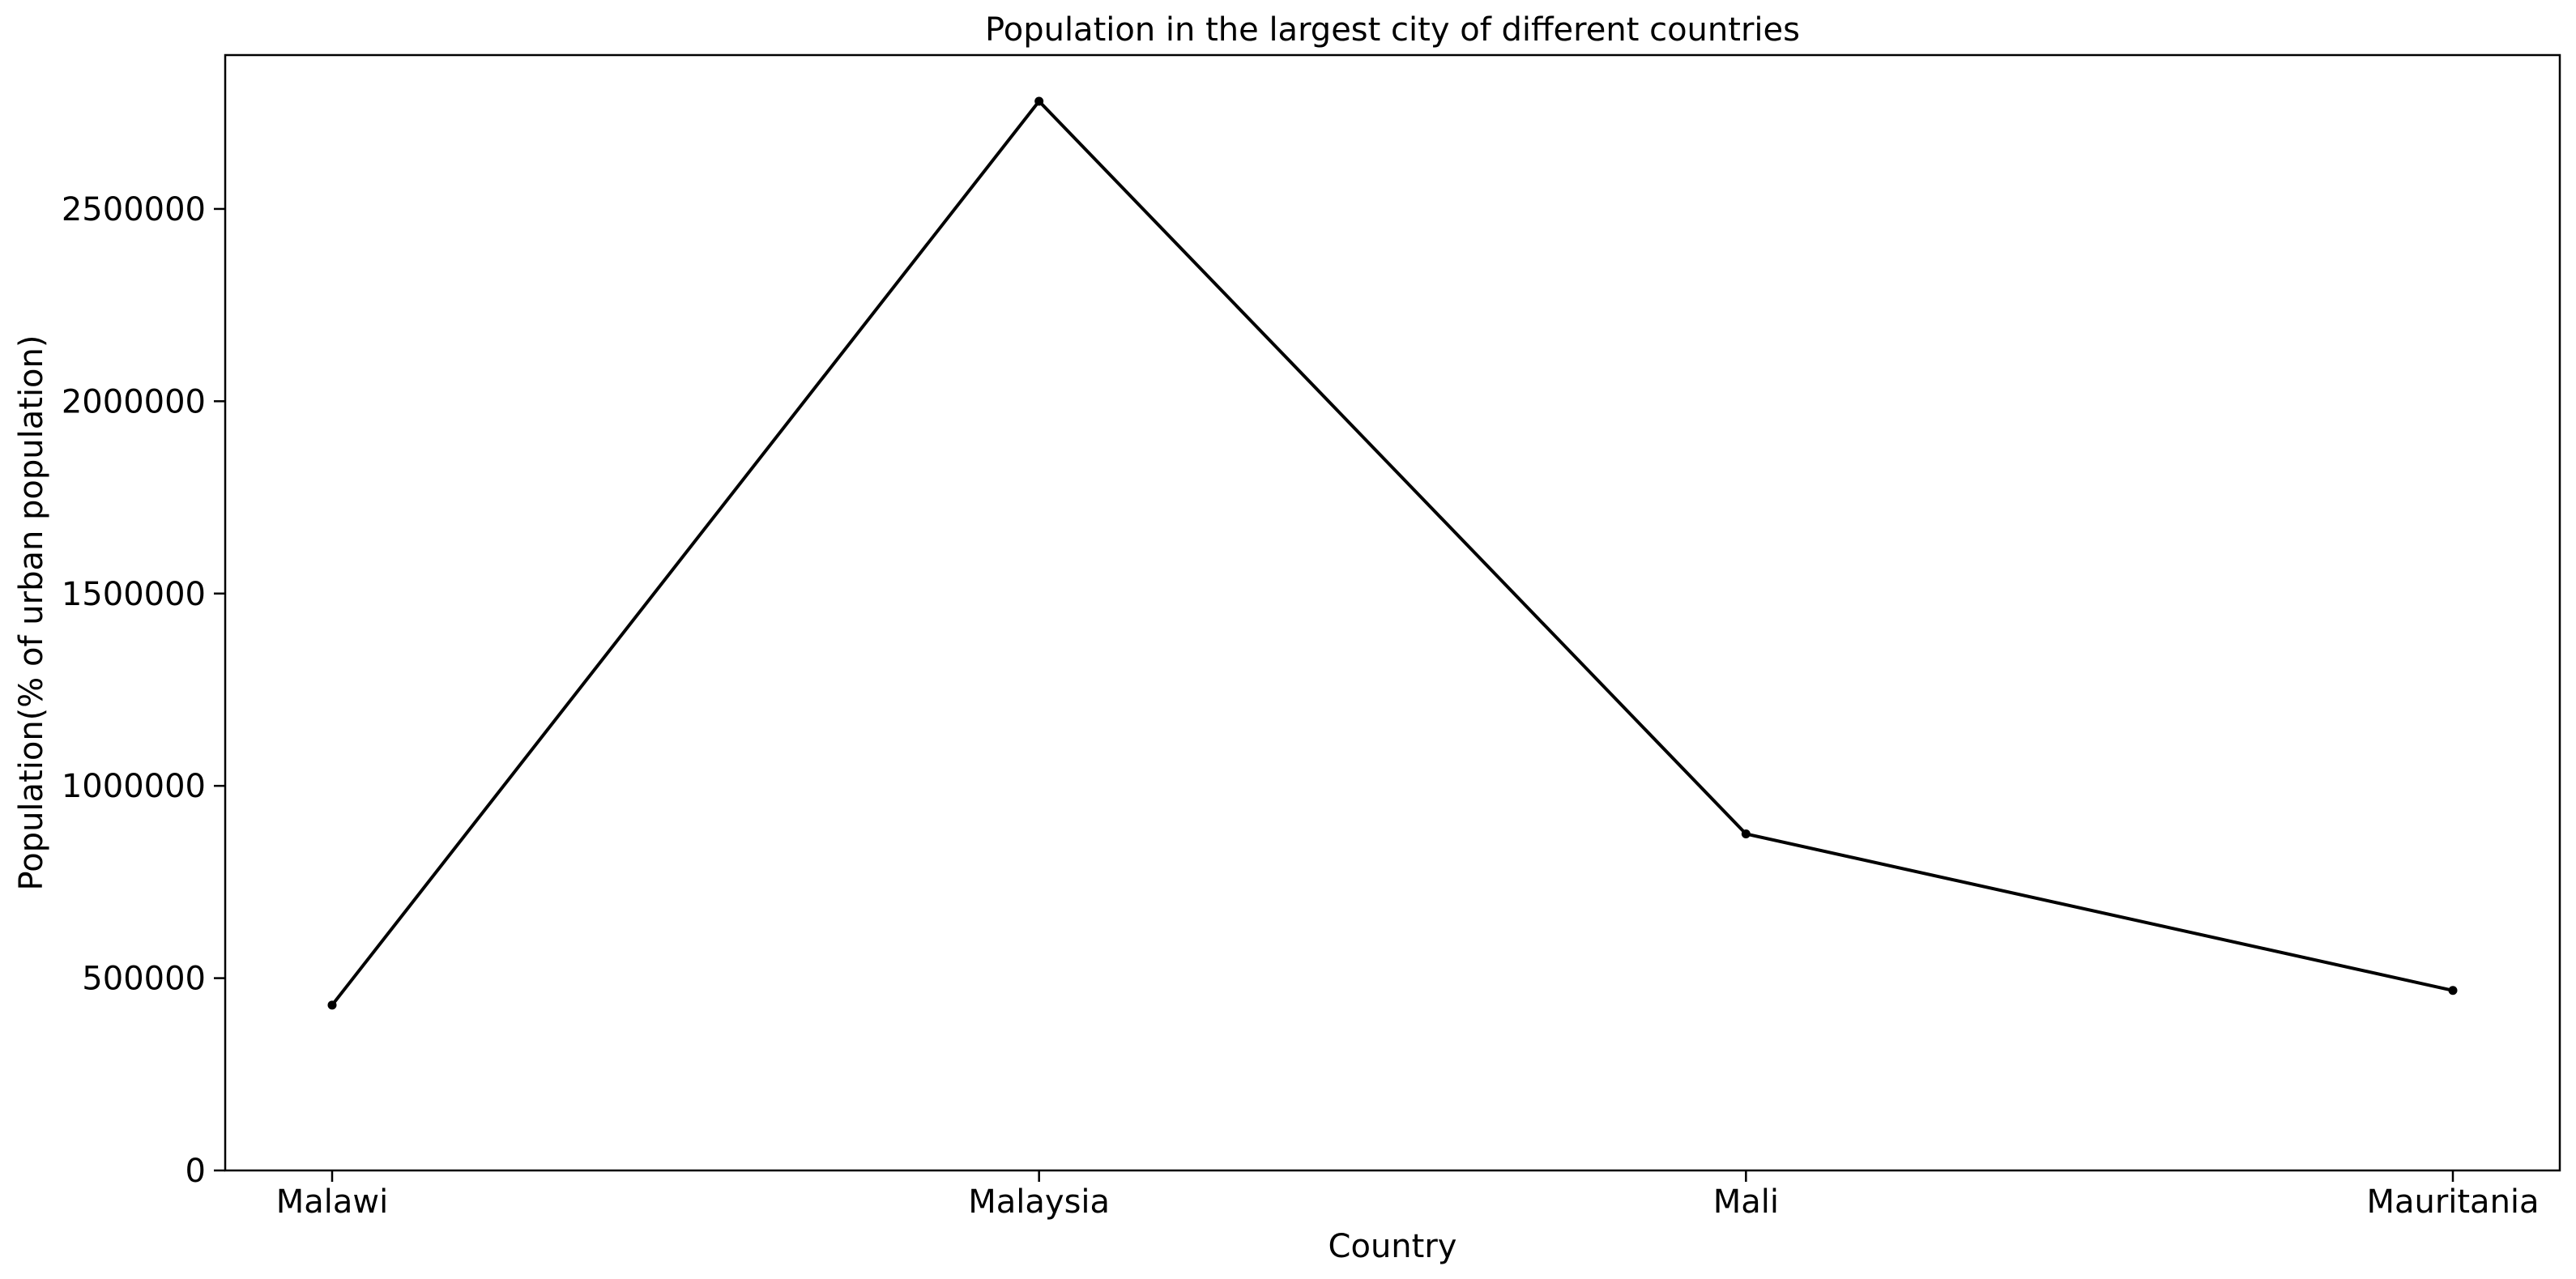 This screenshot has height=1279, width=2576. Describe the element at coordinates (134, 786) in the screenshot. I see `y-tick-label: 1000000` at that location.